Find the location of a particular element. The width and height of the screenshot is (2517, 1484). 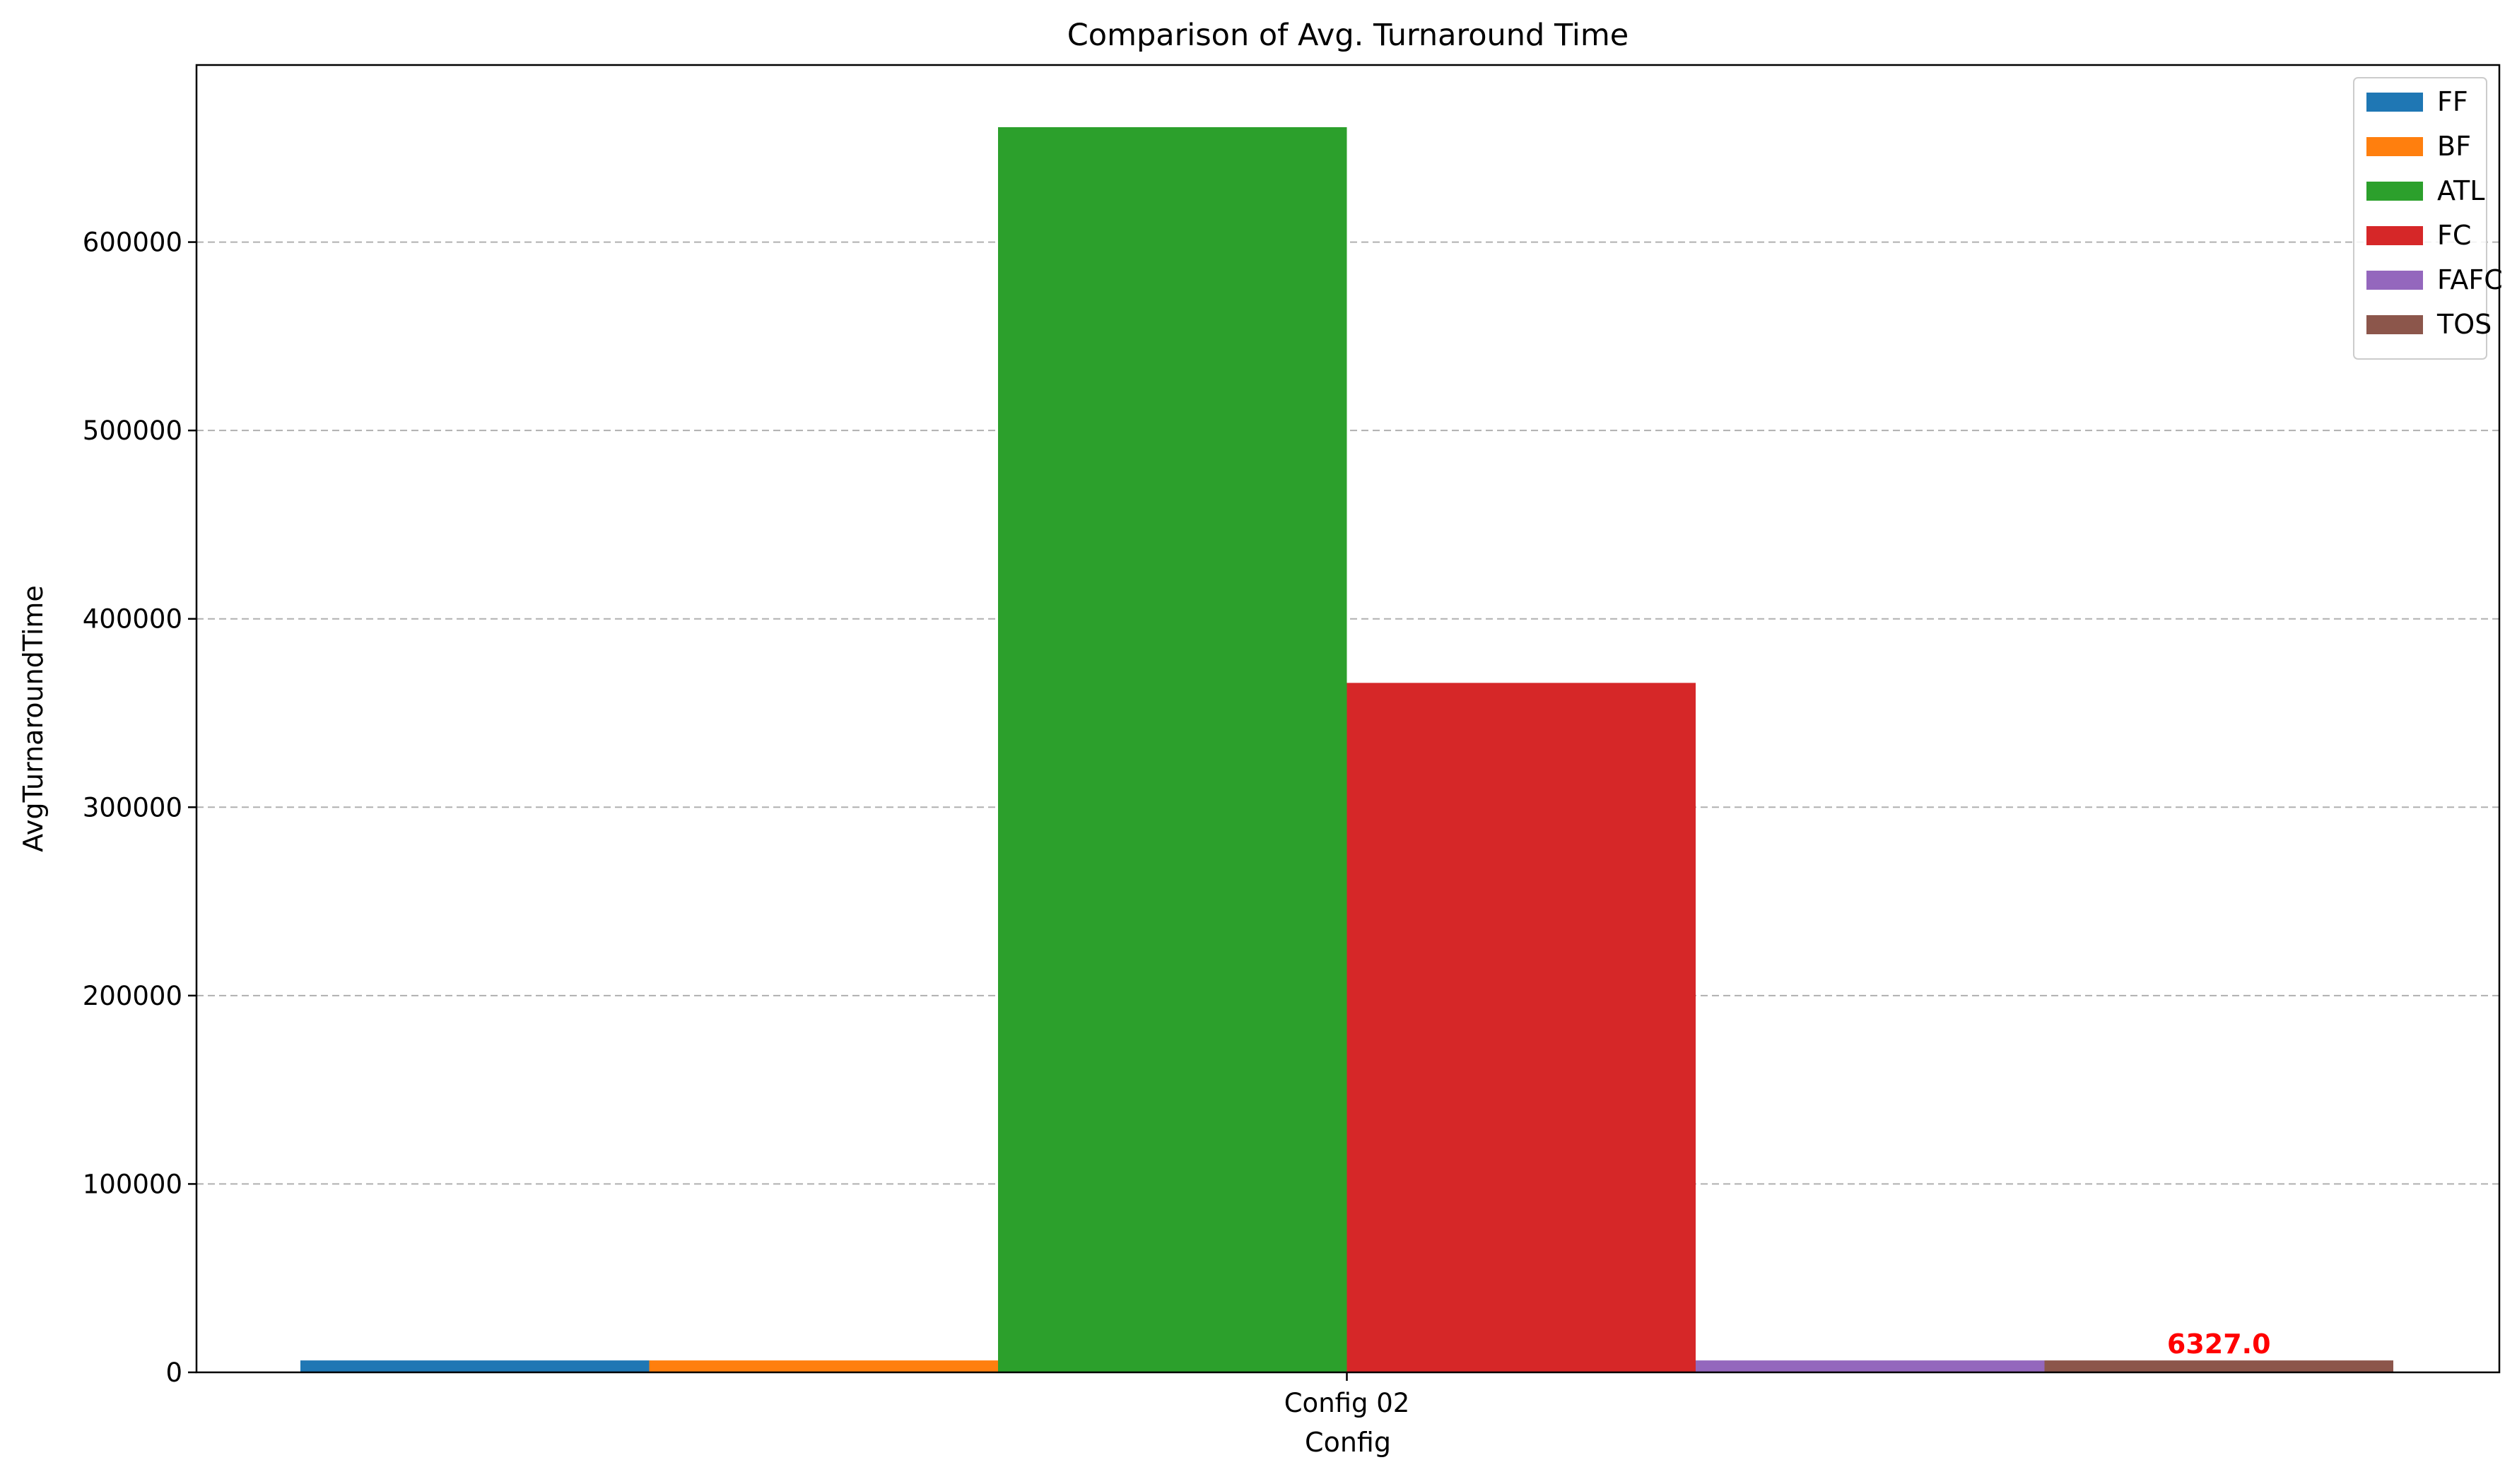

legend-swatch-bf is located at coordinates (2394, 146).